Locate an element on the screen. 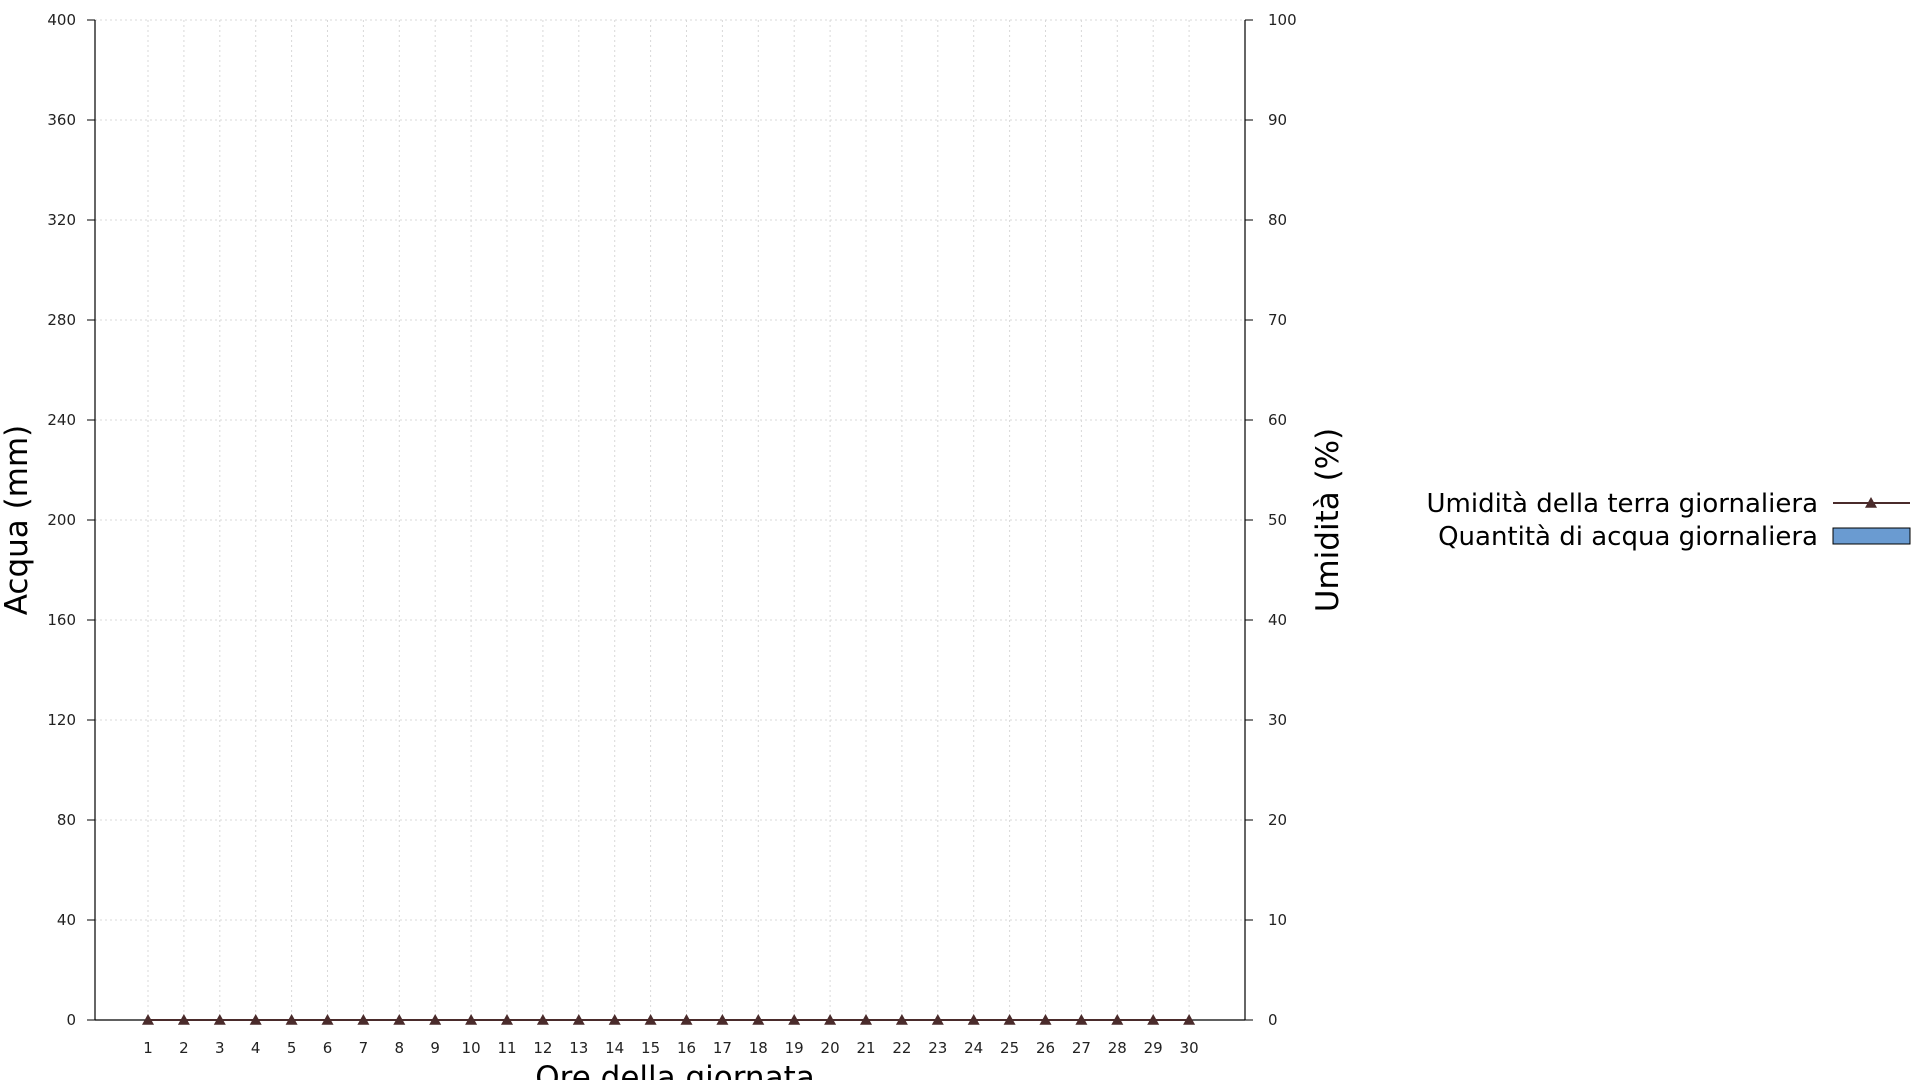 This screenshot has width=1920, height=1080. x-tick-label: 5 is located at coordinates (292, 1048).